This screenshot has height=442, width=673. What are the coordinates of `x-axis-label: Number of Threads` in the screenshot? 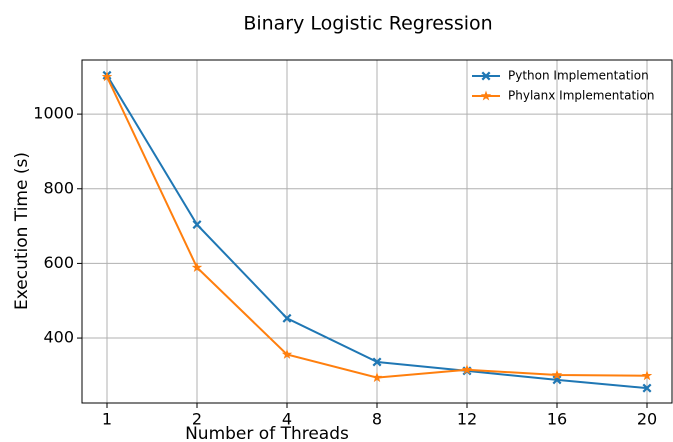 It's located at (267, 433).